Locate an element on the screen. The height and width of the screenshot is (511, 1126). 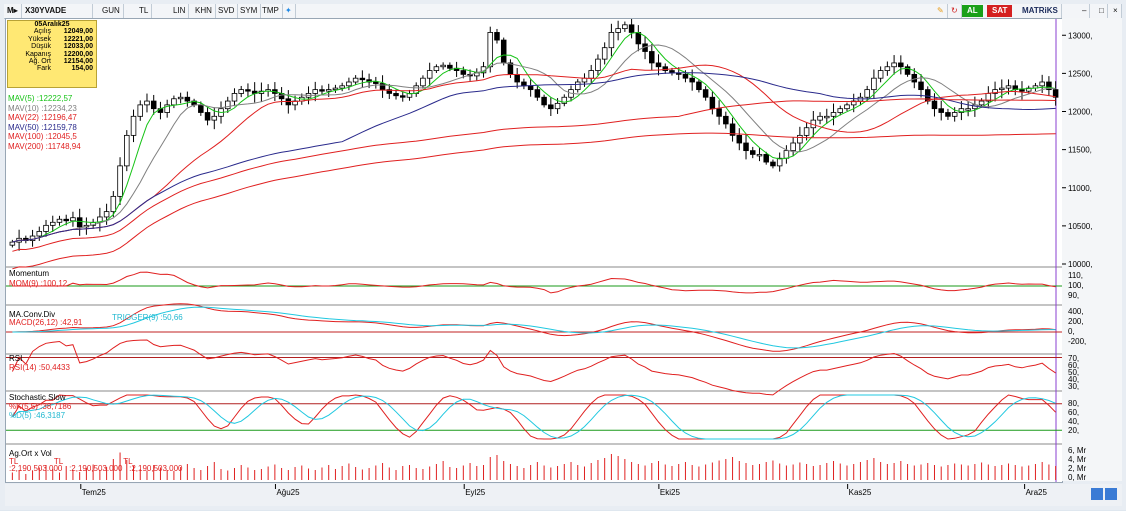
info-key: Fark is located at coordinates (44, 69).